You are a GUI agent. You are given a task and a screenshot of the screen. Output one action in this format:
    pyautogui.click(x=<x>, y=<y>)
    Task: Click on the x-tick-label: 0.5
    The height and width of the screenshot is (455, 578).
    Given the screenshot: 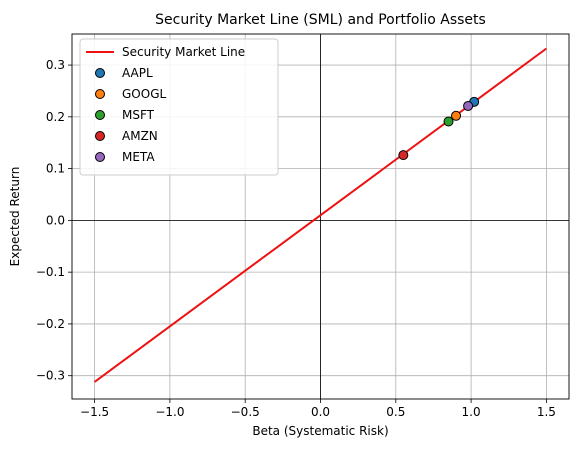 What is the action you would take?
    pyautogui.click(x=395, y=412)
    